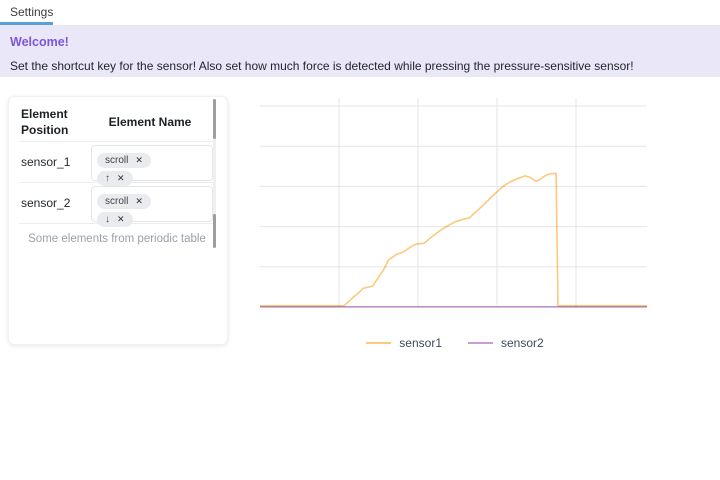  I want to click on sensor1-line-swatch, so click(379, 343).